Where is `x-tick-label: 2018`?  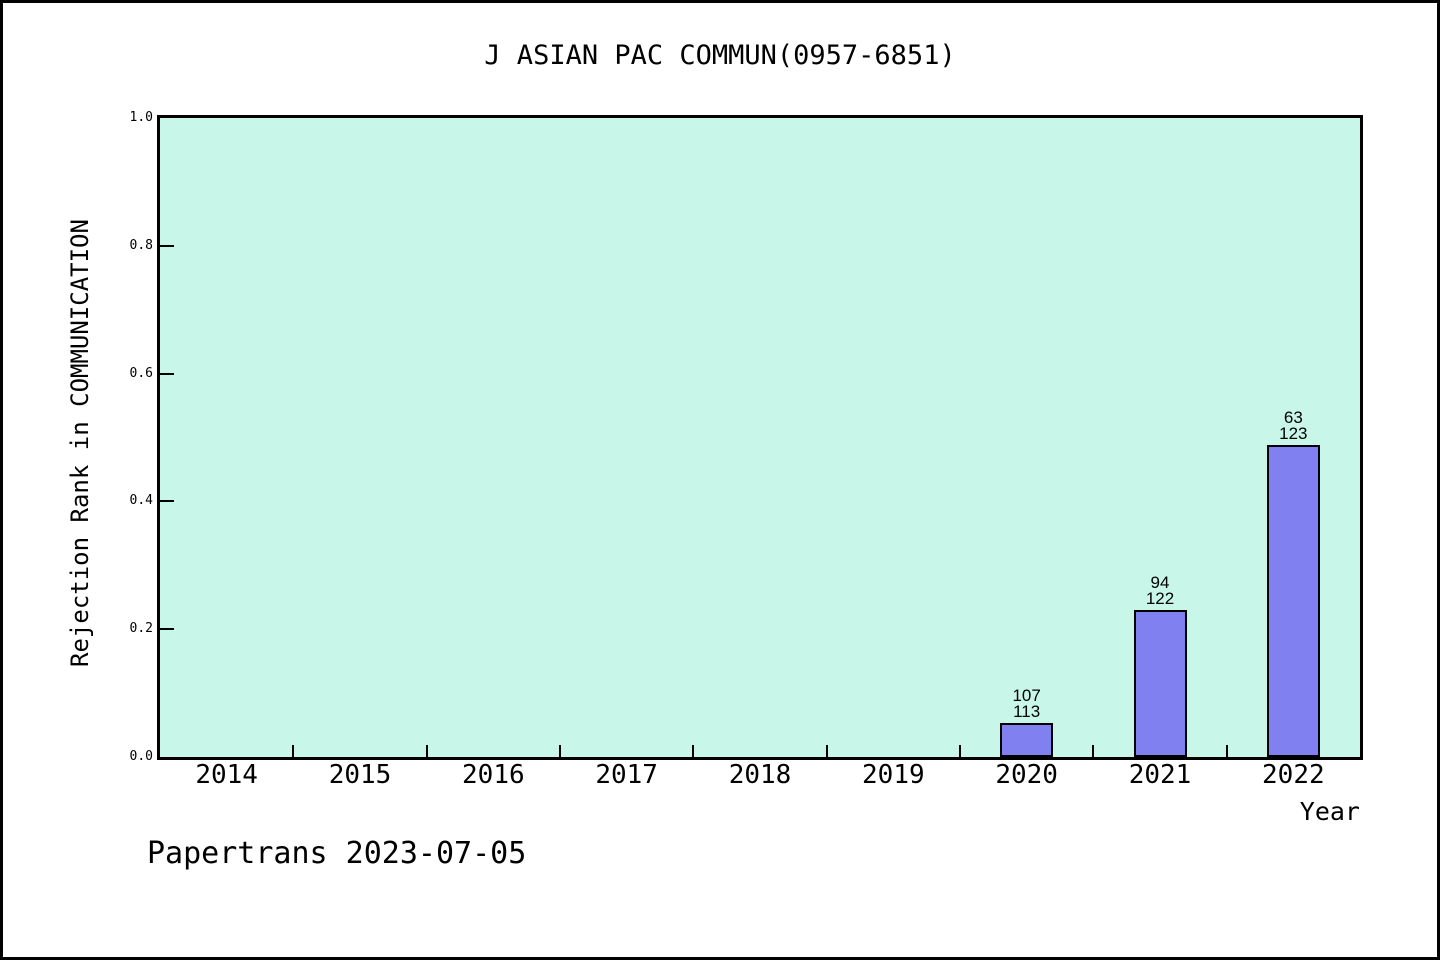 x-tick-label: 2018 is located at coordinates (760, 775).